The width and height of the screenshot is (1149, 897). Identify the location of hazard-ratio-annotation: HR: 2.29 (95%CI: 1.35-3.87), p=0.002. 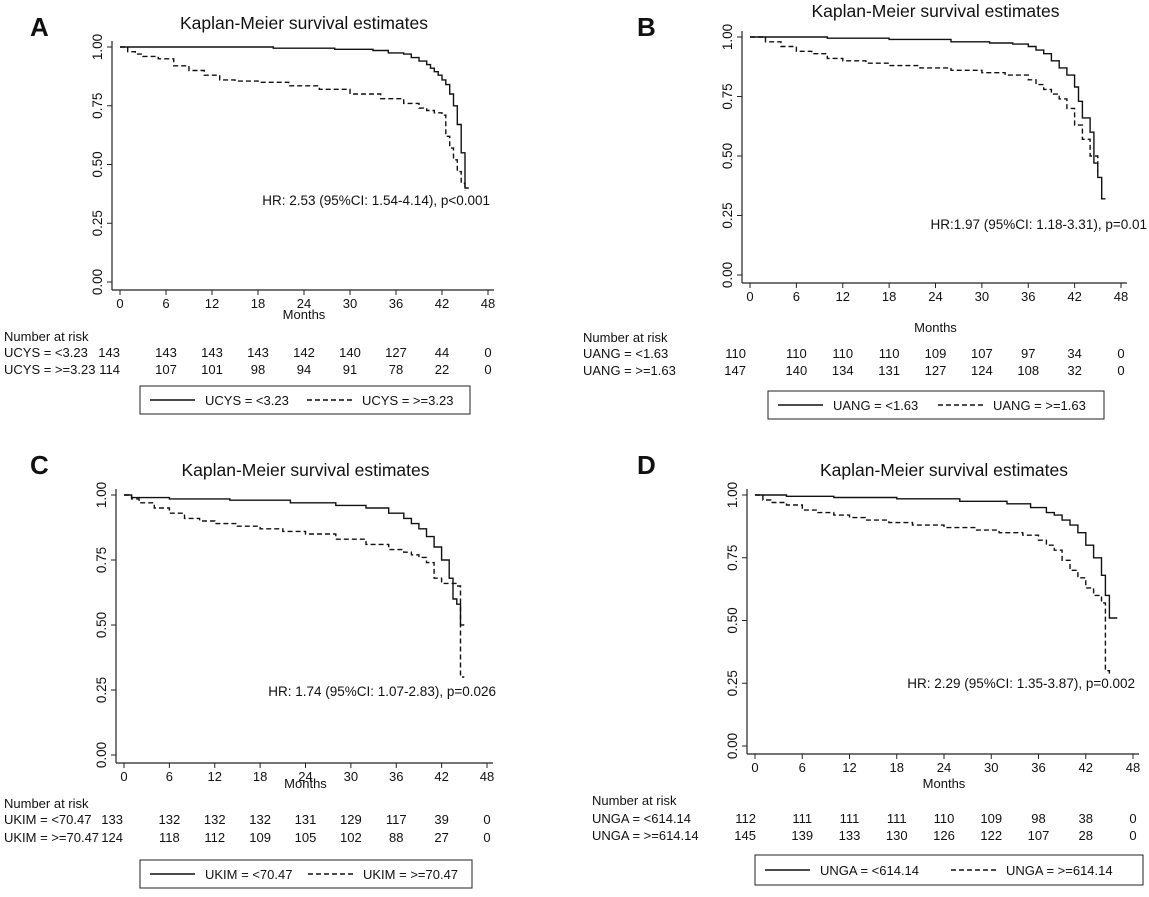
(1021, 683).